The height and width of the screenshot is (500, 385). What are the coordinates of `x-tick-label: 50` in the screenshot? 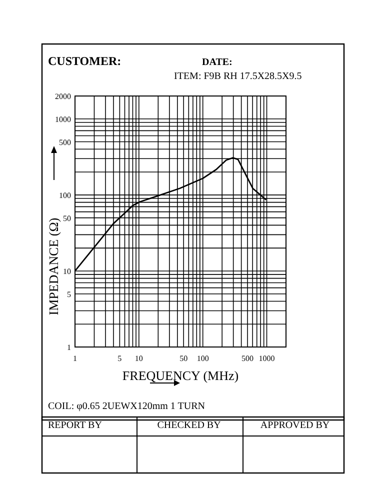 It's located at (184, 358).